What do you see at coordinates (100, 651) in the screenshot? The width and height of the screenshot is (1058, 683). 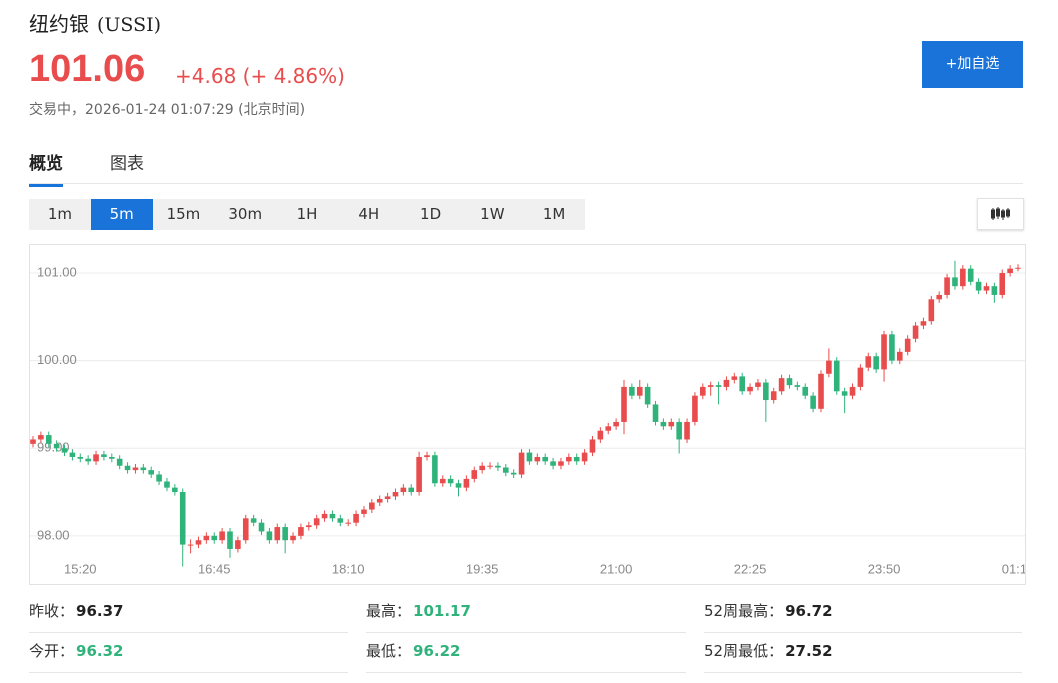 I see `stat-value: 96.32` at bounding box center [100, 651].